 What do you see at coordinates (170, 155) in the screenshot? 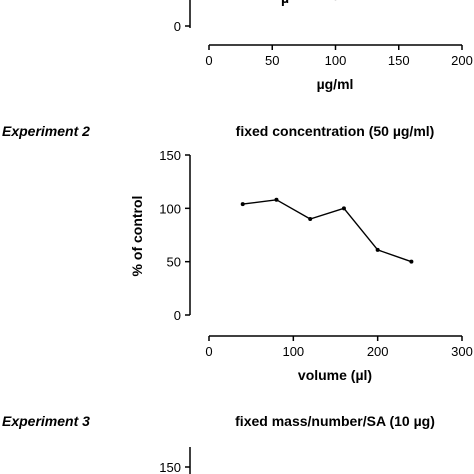
I see `panel-2-y-tick-label: 150` at bounding box center [170, 155].